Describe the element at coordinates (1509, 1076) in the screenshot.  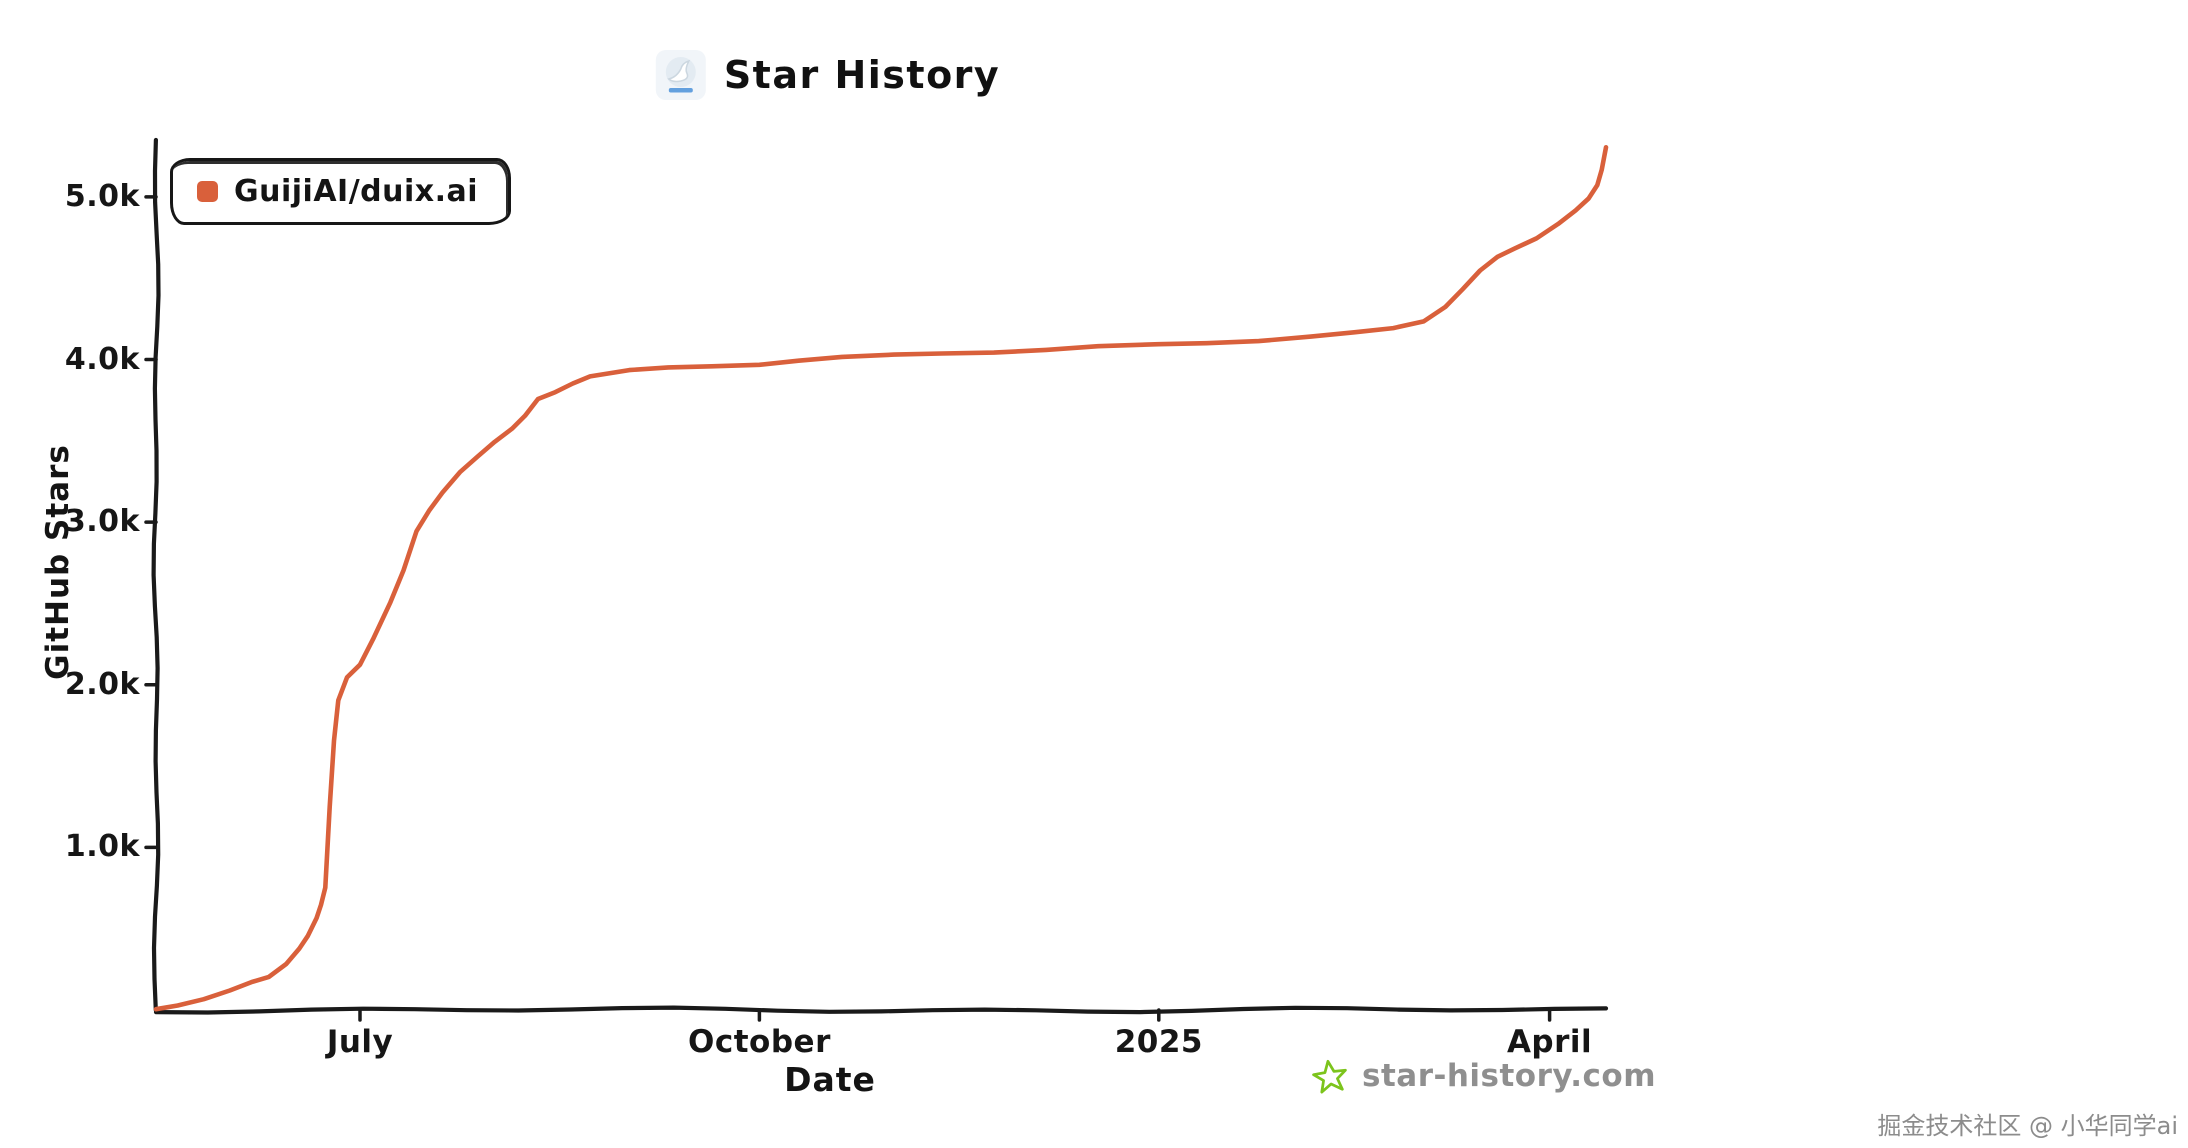
I see `brand-url: star-history.com` at that location.